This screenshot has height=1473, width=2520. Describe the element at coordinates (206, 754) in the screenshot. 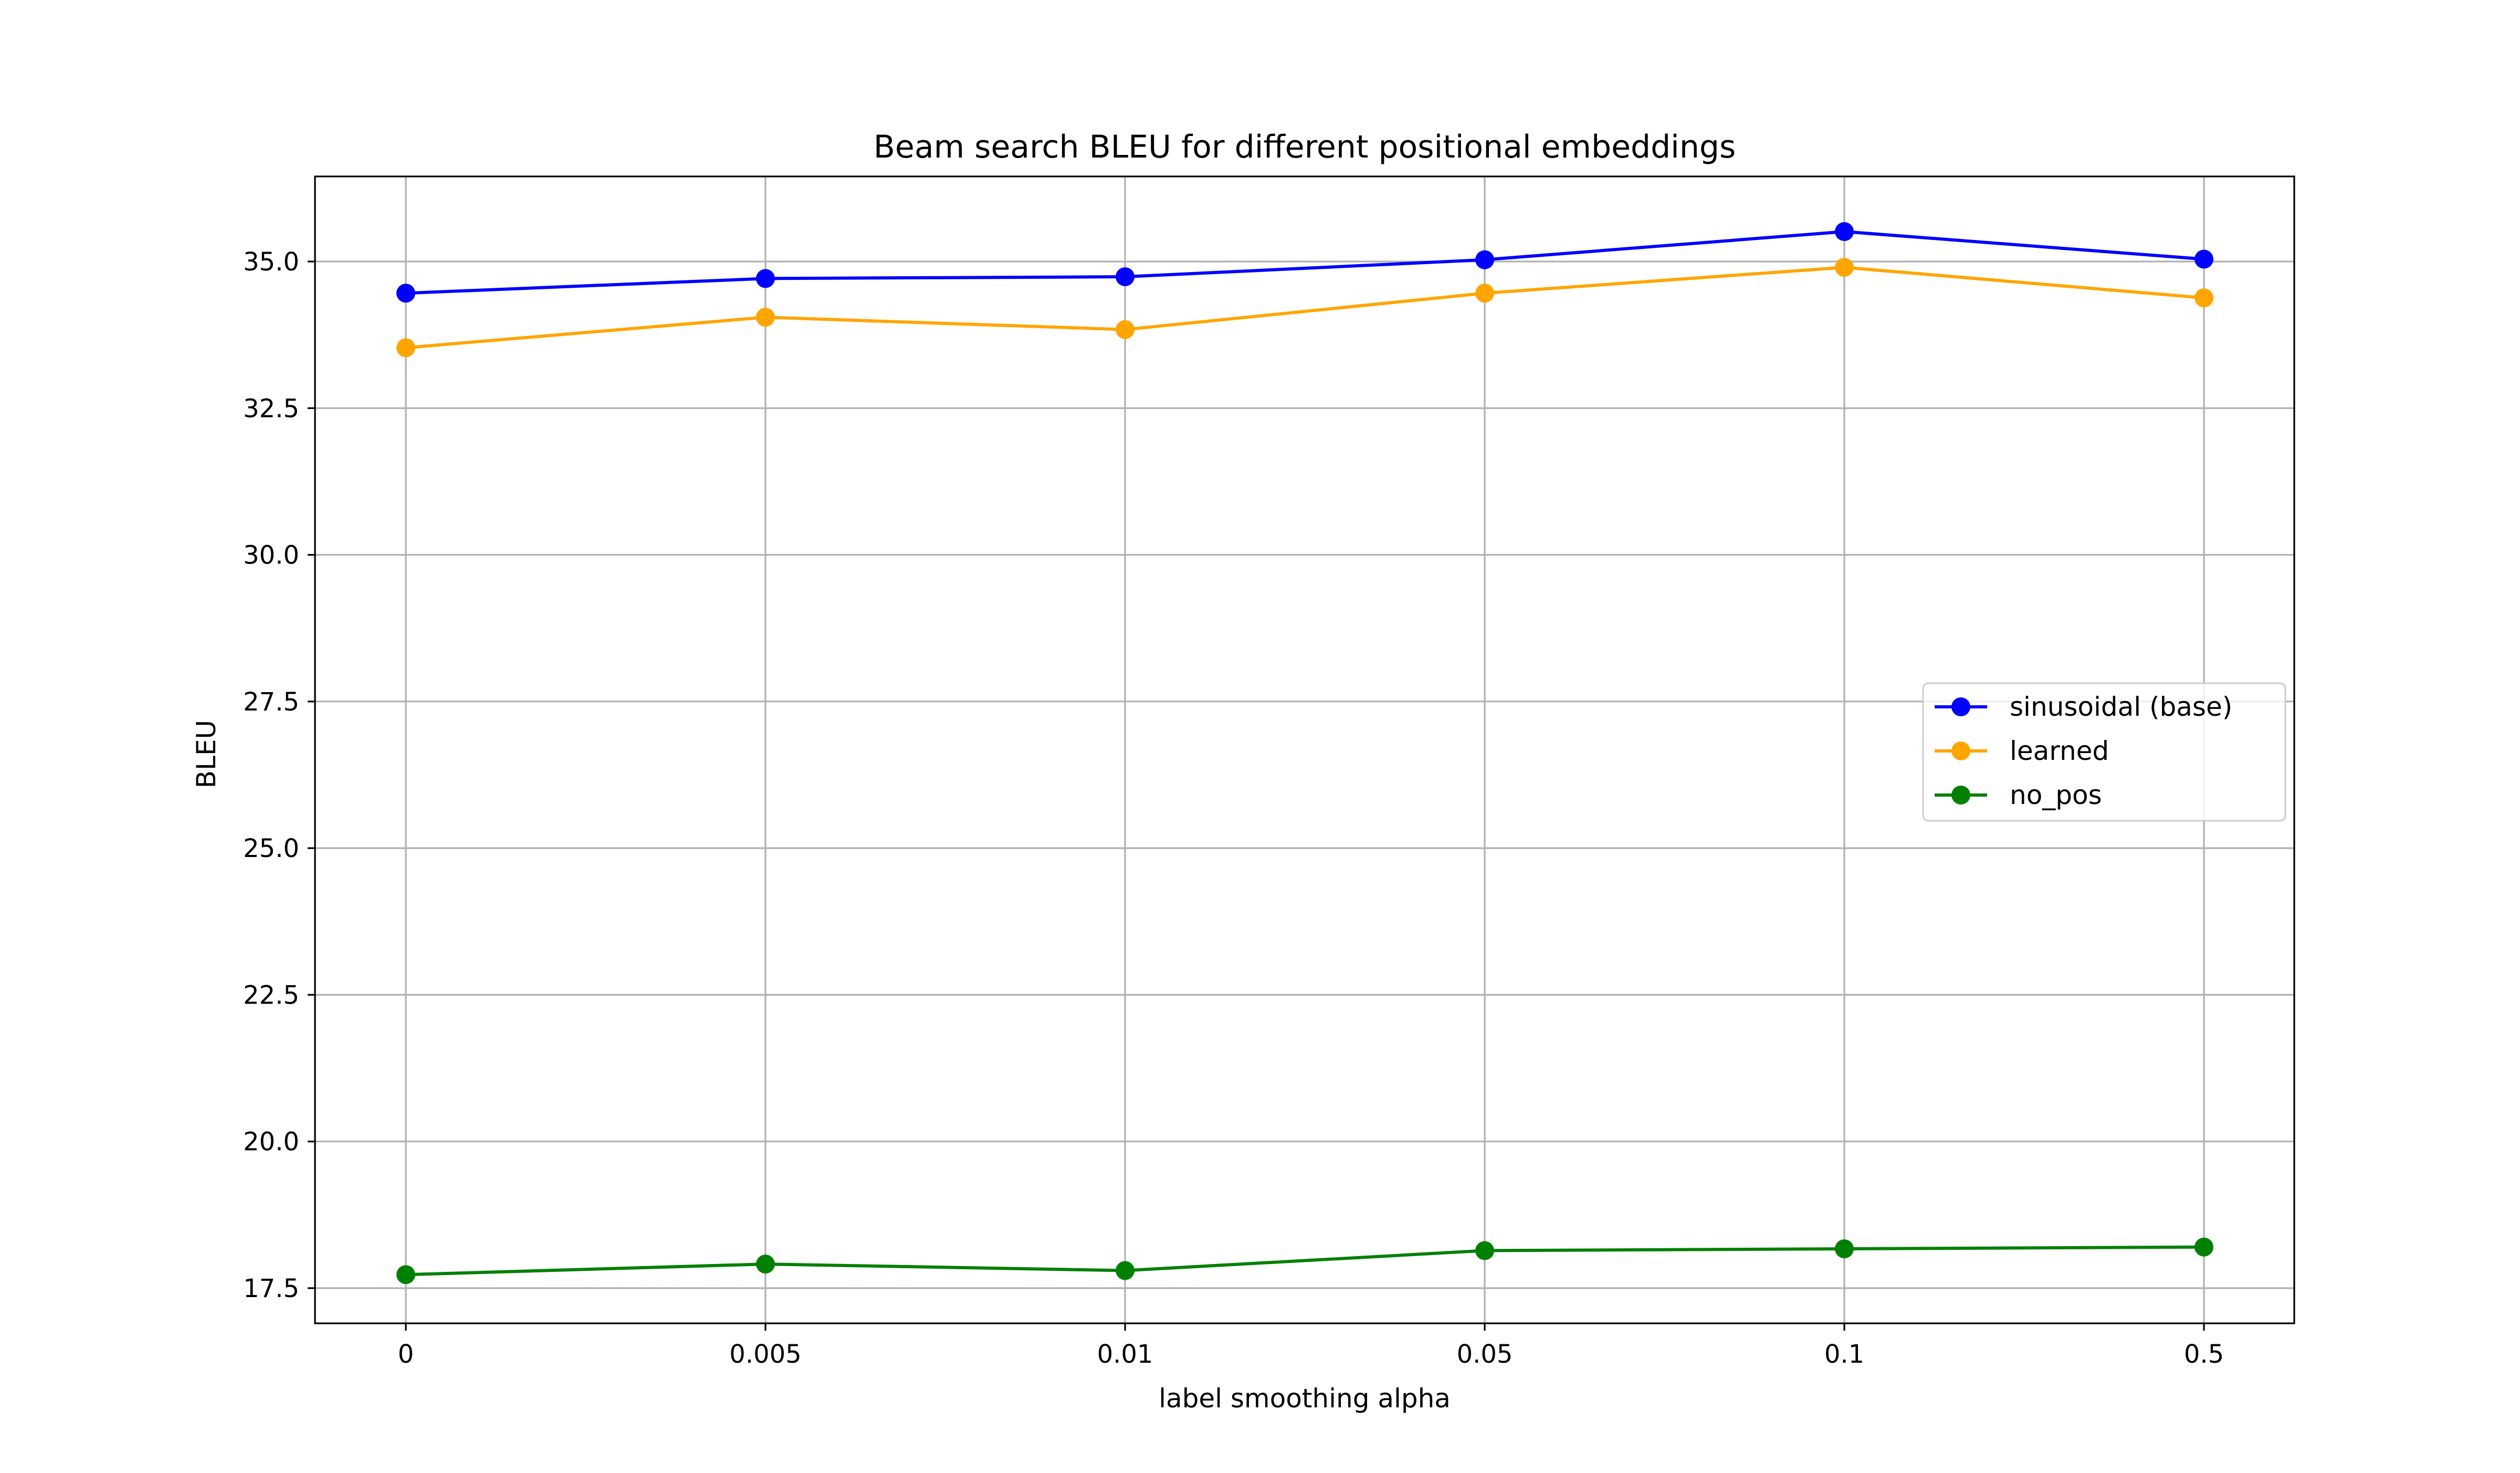

I see `y-axis-label: BLEU` at that location.